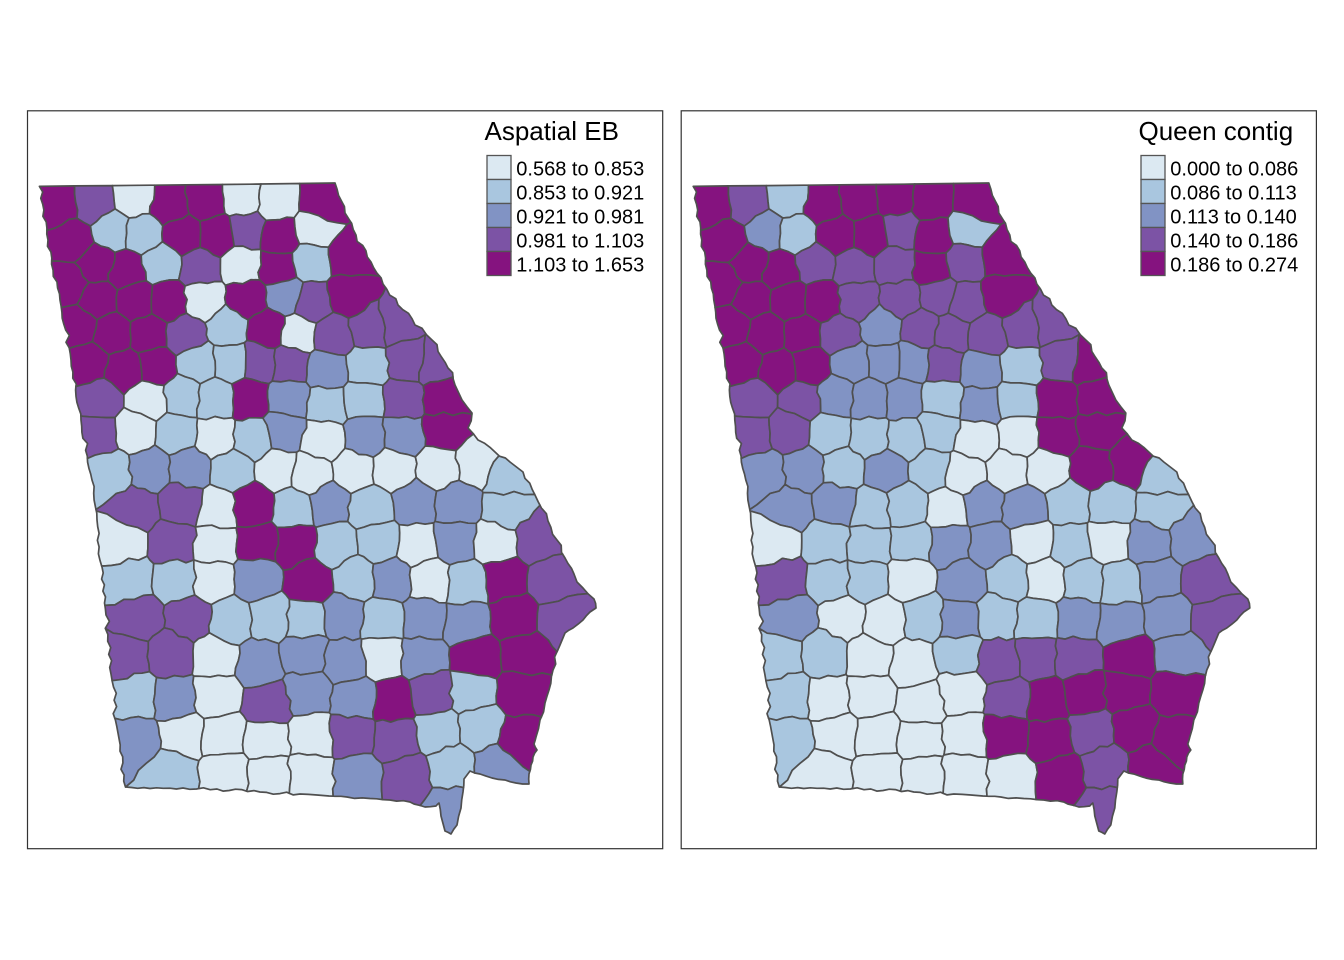 The height and width of the screenshot is (960, 1344). Describe the element at coordinates (1234, 170) in the screenshot. I see `svg-text: 0.000 to 0.086` at that location.